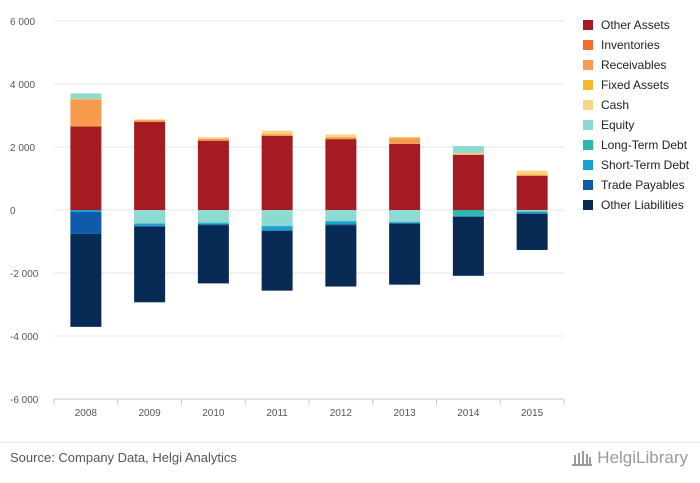 Image resolution: width=700 pixels, height=483 pixels. I want to click on bar-segment-trade-payables-2015, so click(532, 213).